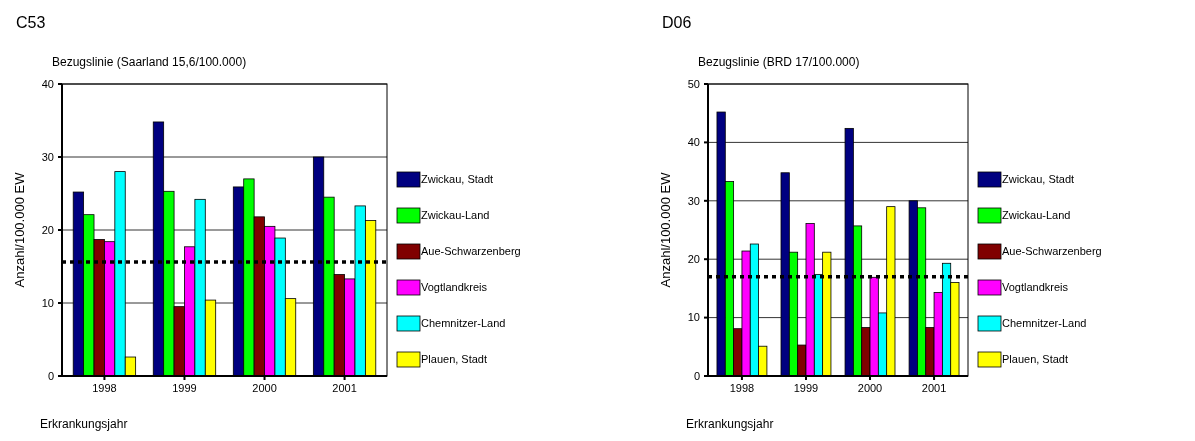 The height and width of the screenshot is (441, 1195). Describe the element at coordinates (693, 83) in the screenshot. I see `y-tick-label: 50` at that location.